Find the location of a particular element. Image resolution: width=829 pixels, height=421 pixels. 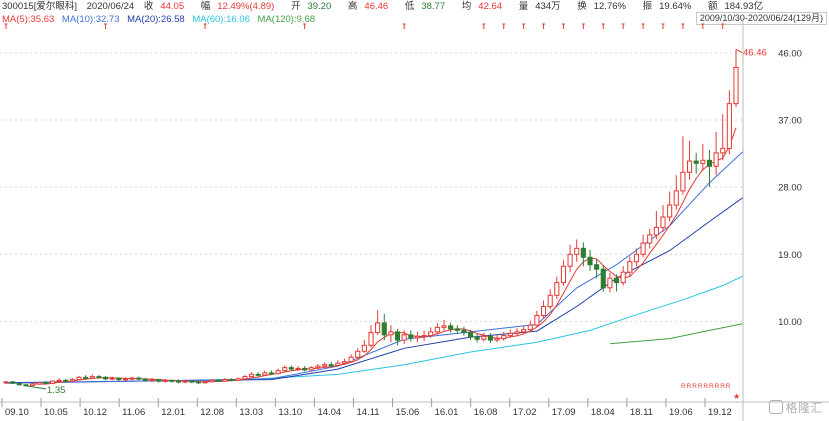

open-label: 开 is located at coordinates (295, 6).